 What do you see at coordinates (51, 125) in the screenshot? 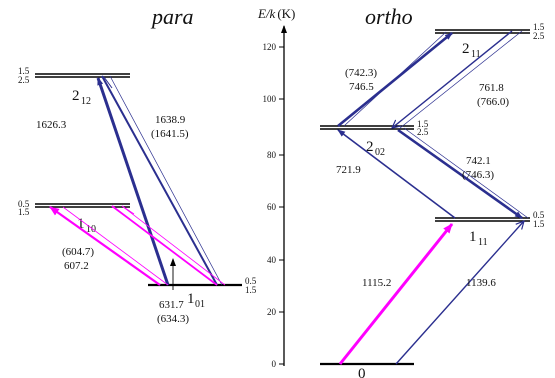
I see `label-1626: 1626.3` at bounding box center [51, 125].